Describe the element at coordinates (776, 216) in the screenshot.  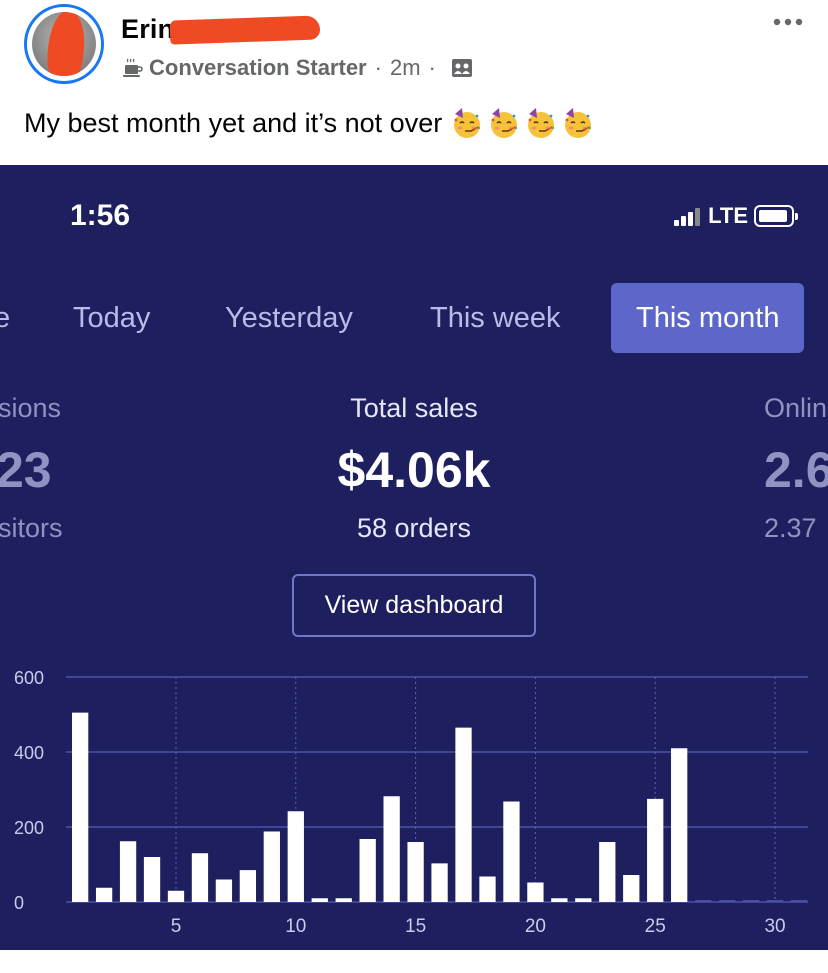
I see `battery-icon` at that location.